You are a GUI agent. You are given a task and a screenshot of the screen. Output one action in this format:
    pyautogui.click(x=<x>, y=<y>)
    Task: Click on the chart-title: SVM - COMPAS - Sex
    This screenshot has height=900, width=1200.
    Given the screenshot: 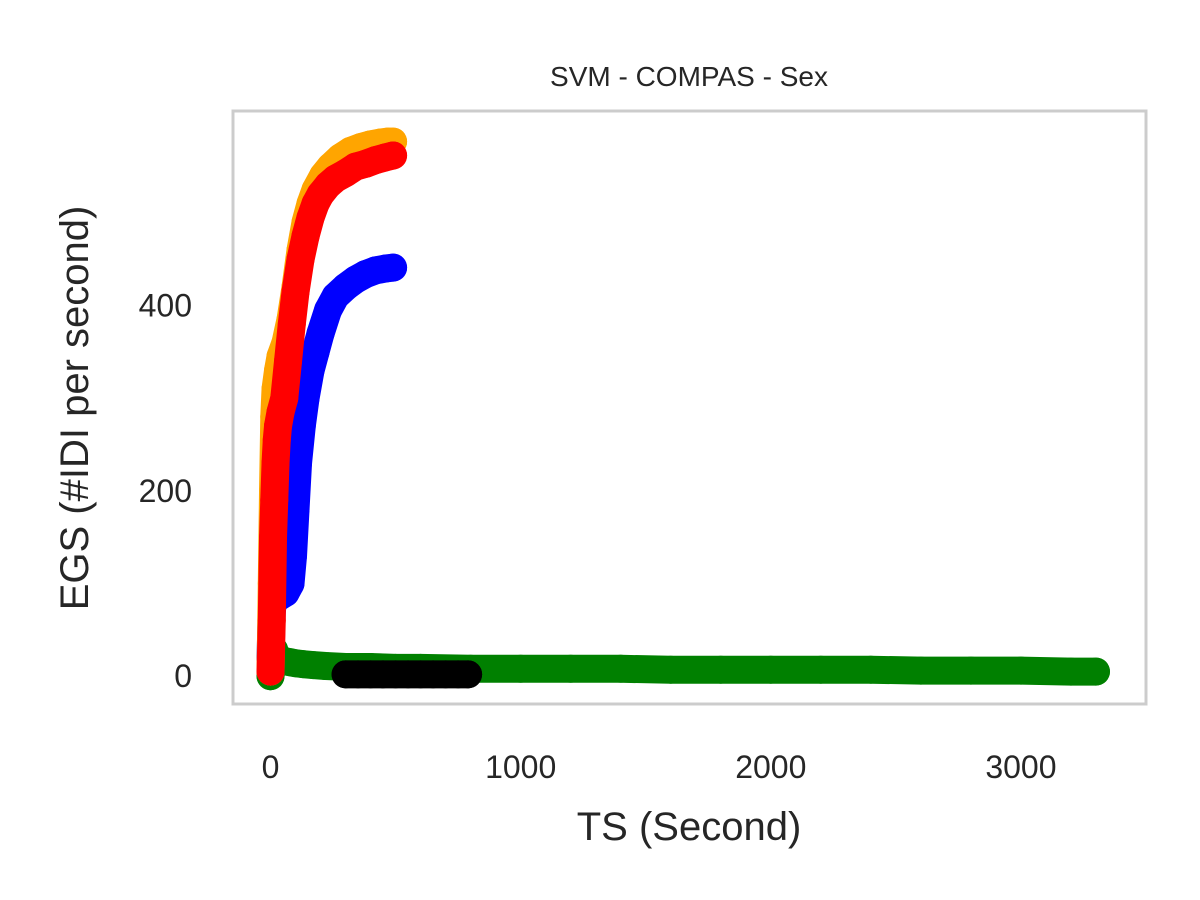 What is the action you would take?
    pyautogui.click(x=689, y=76)
    